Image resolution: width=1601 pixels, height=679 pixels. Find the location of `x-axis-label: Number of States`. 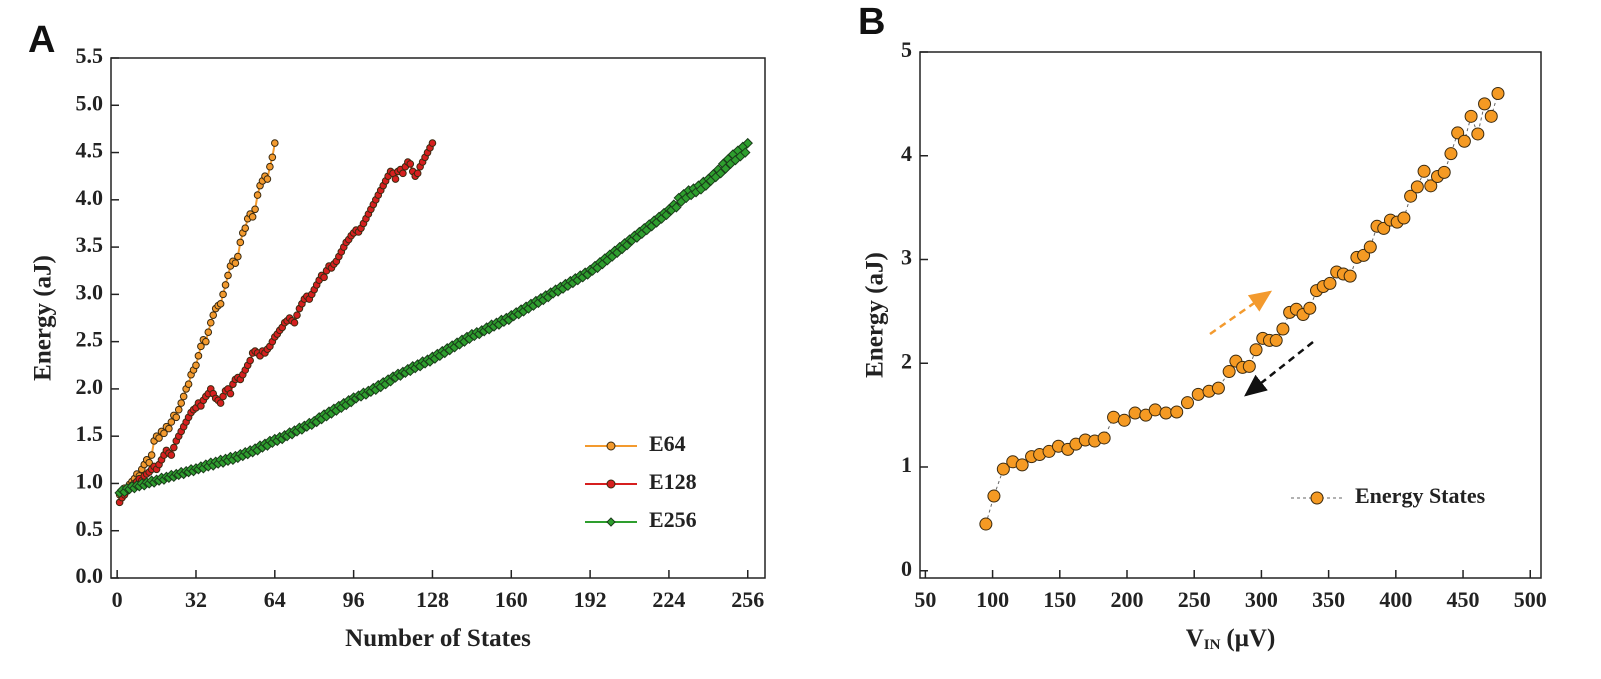

x-axis-label: Number of States is located at coordinates (438, 638).